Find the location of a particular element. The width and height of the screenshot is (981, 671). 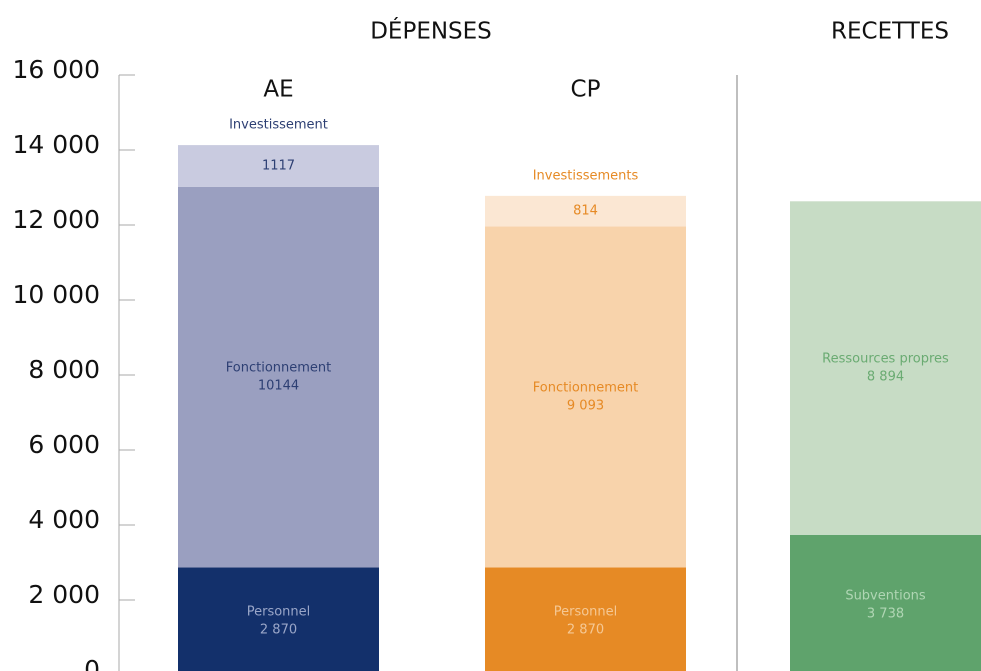

y-tick-label: 2 000 is located at coordinates (64, 594).